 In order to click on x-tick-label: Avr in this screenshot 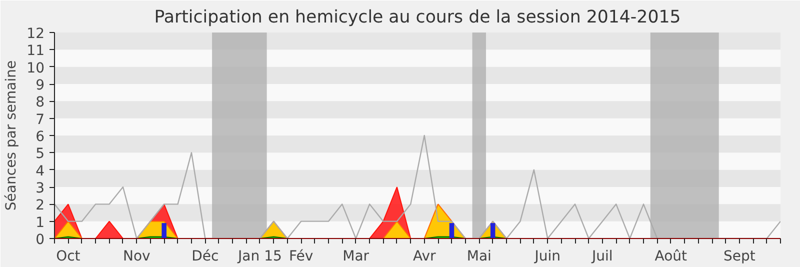, I will do `click(424, 256)`.